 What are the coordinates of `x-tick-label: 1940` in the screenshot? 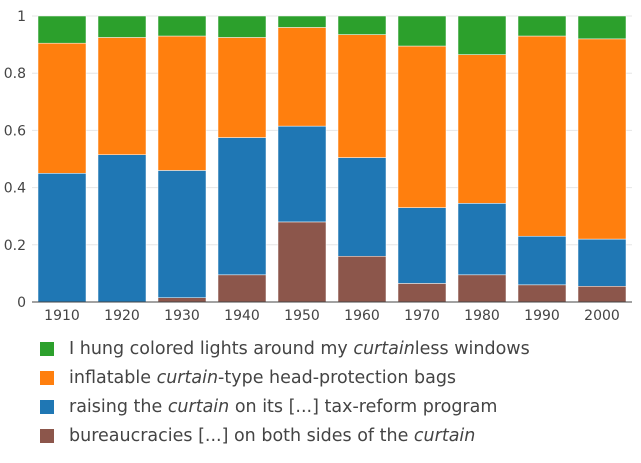 It's located at (242, 316).